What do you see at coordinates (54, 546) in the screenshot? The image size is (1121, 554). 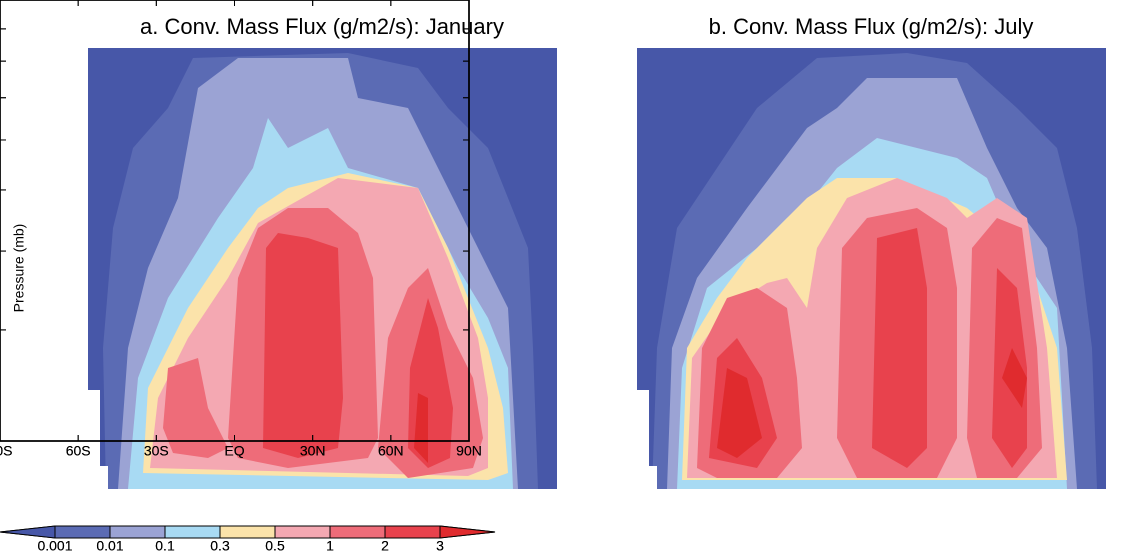 I see `colorbar-label: 0.001` at bounding box center [54, 546].